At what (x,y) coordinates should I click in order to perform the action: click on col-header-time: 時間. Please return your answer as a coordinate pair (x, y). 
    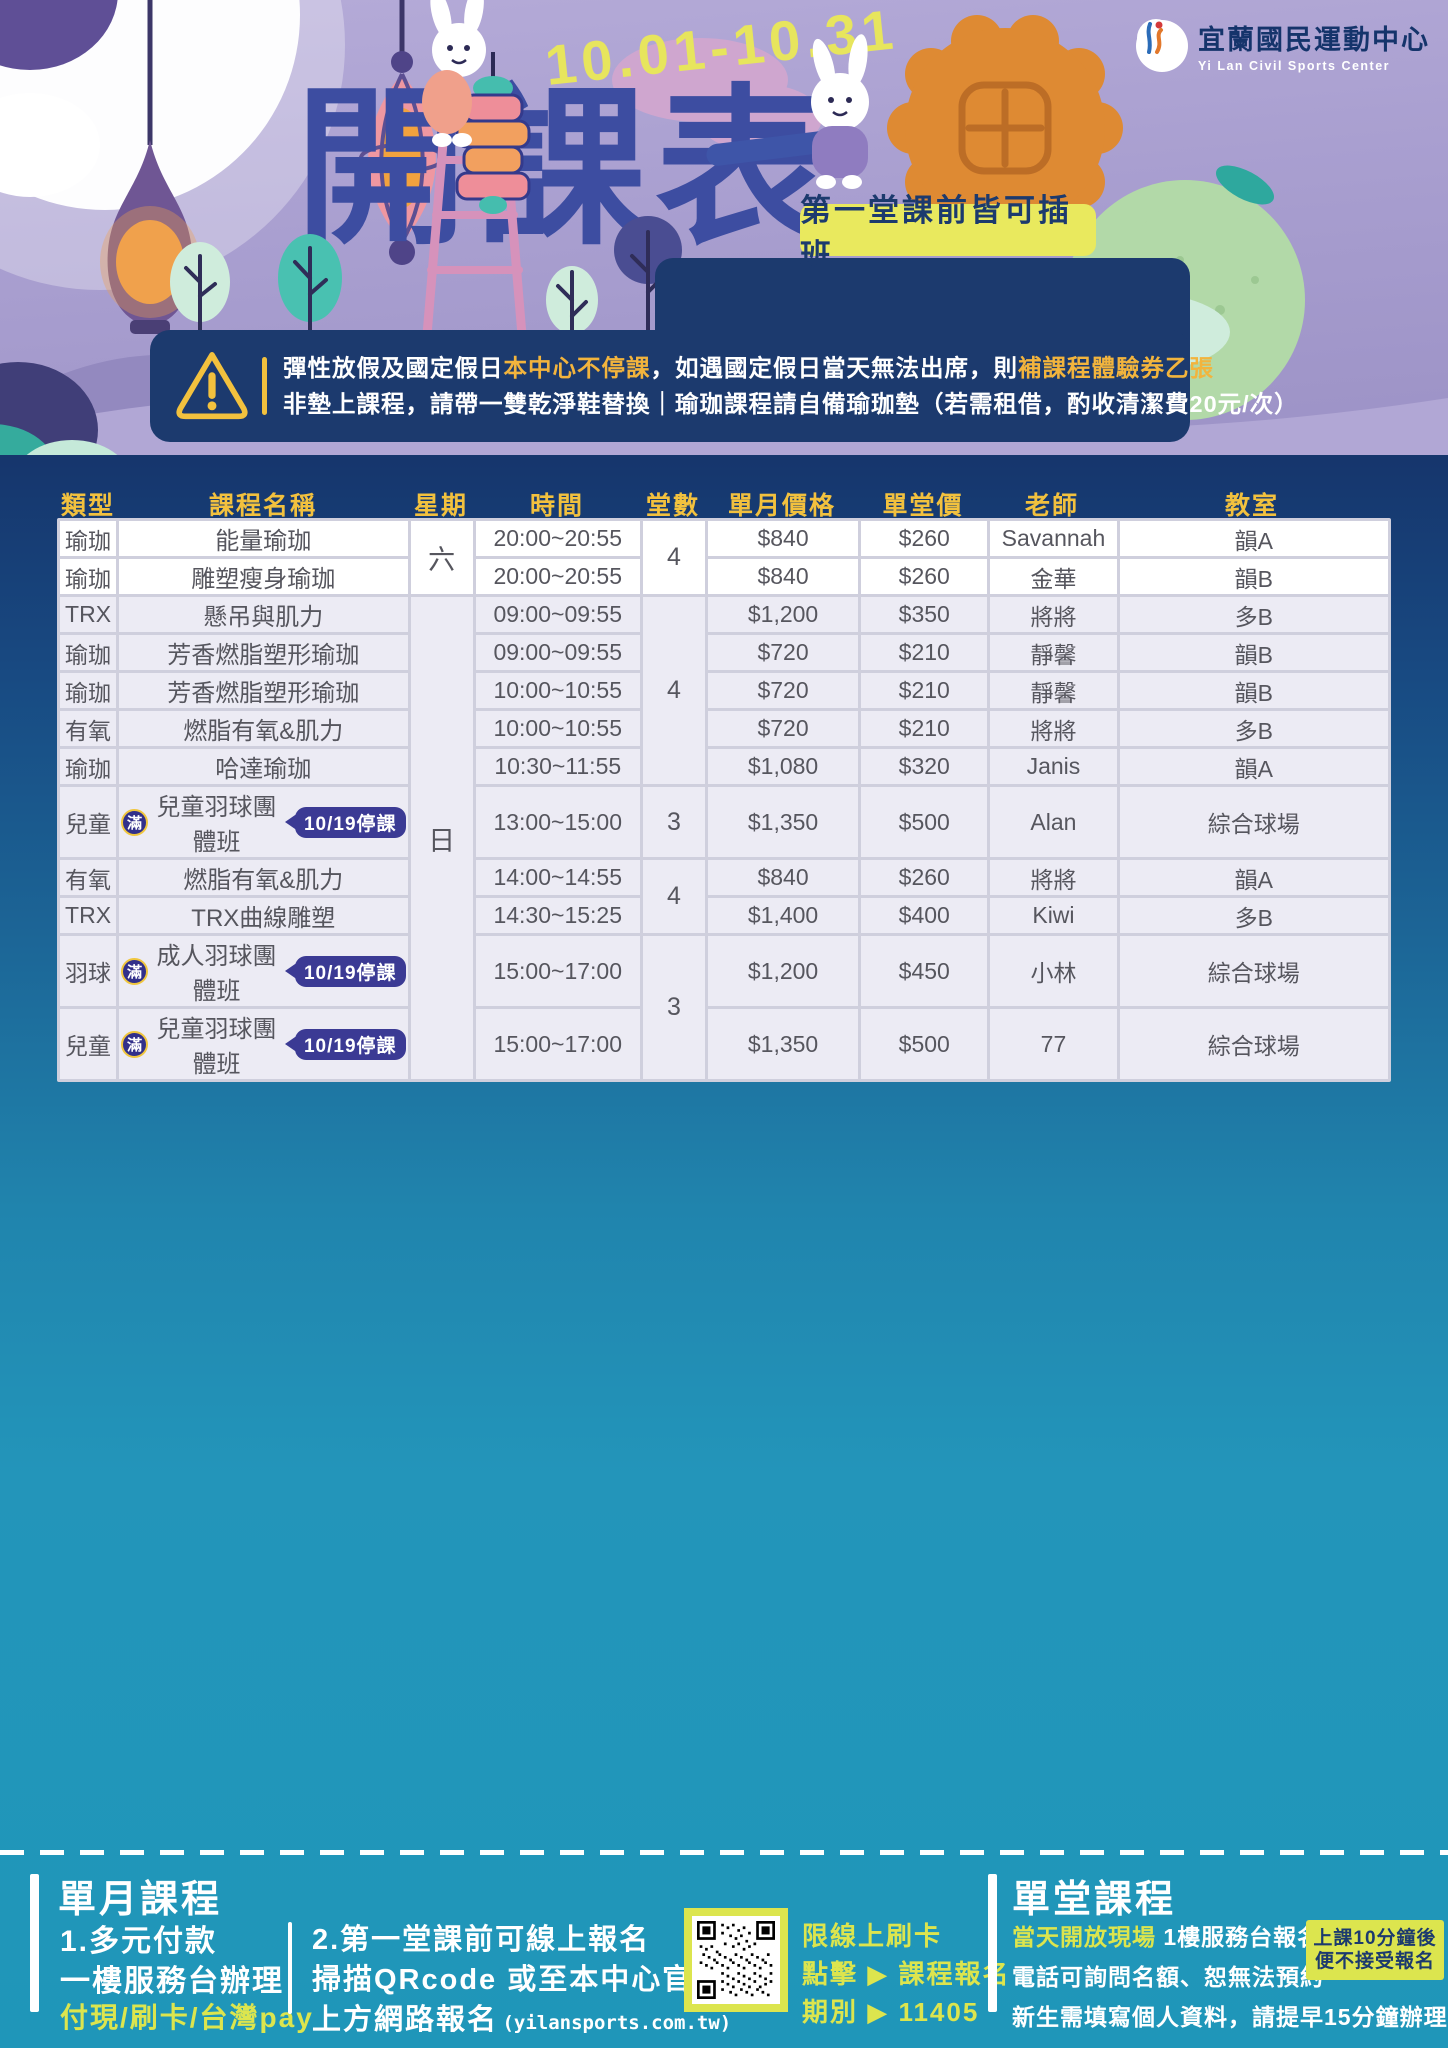
    Looking at the image, I should click on (556, 506).